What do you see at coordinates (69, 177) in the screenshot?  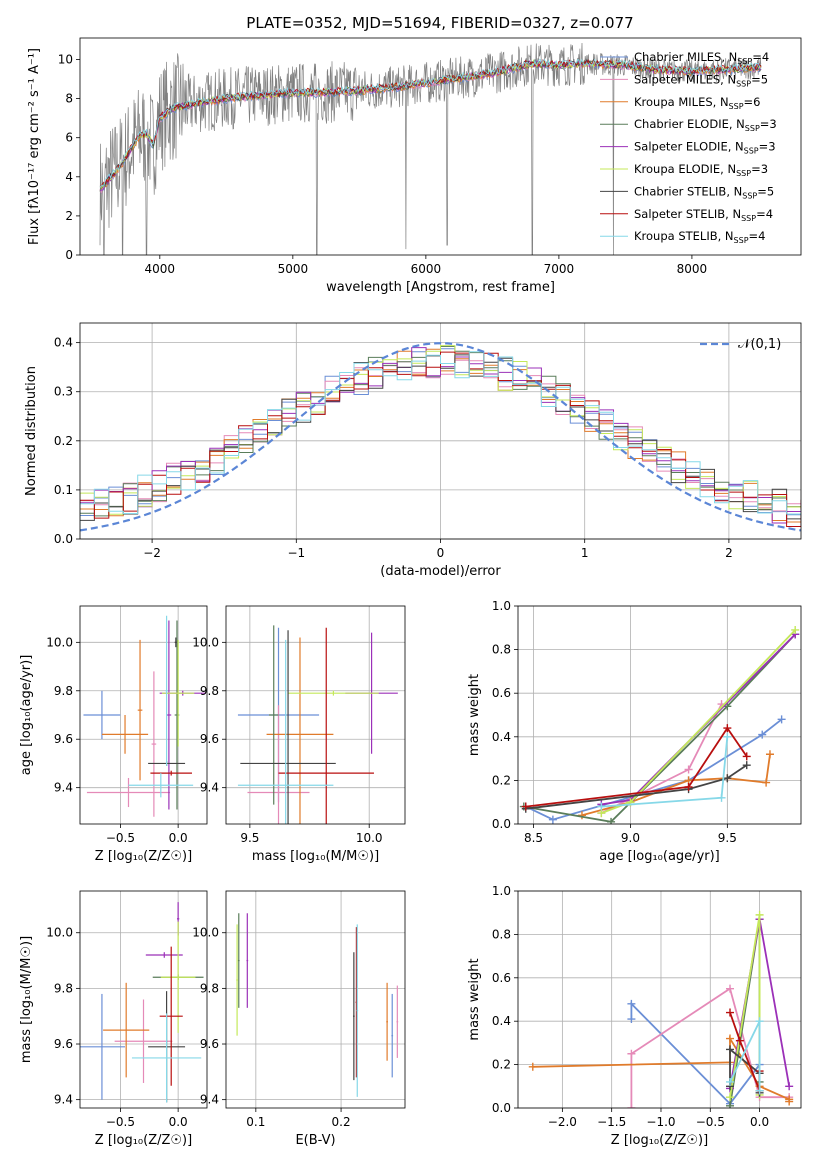 I see `y-tick-label: 4` at bounding box center [69, 177].